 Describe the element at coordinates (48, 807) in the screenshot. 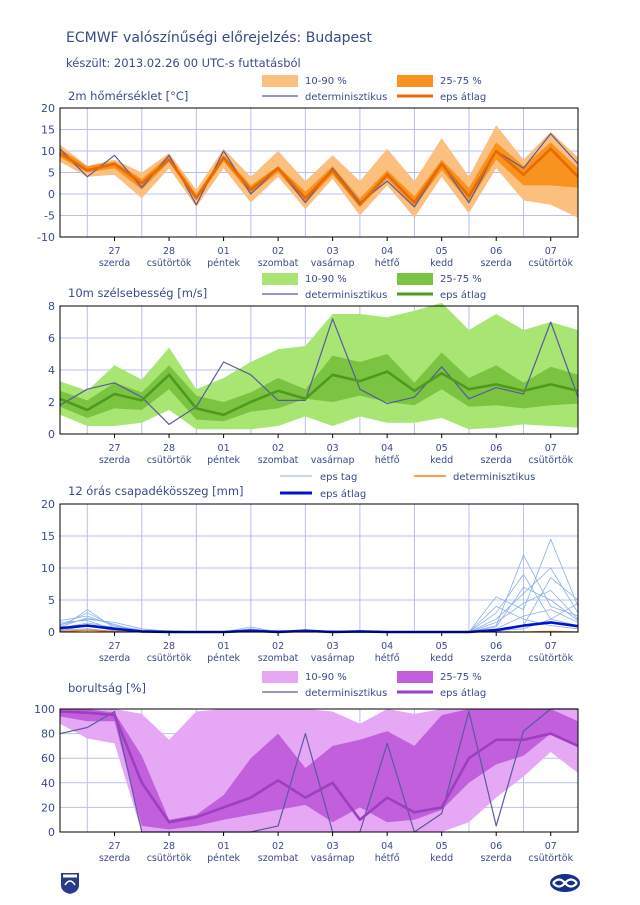

I see `y-tick-label: 20` at that location.